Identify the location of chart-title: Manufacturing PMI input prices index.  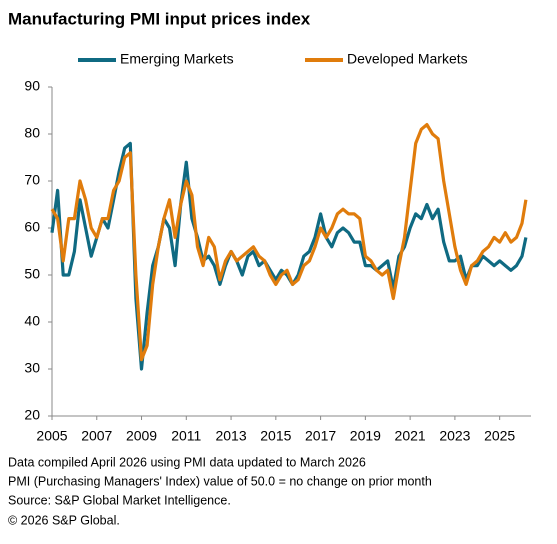
(159, 18).